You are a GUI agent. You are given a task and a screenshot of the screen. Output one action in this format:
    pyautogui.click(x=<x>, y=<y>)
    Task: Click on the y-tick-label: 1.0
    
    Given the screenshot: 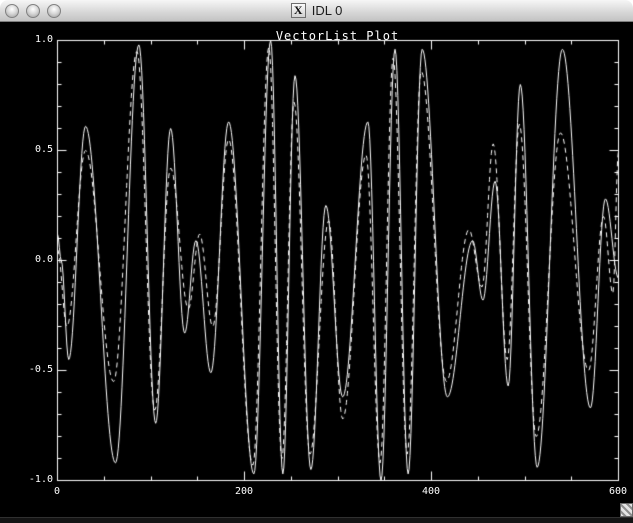 What is the action you would take?
    pyautogui.click(x=43, y=39)
    